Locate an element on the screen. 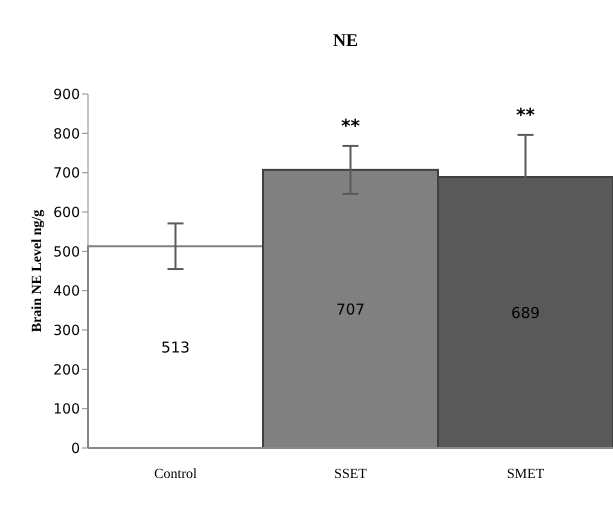  y-tick-label: 0 is located at coordinates (75, 448).